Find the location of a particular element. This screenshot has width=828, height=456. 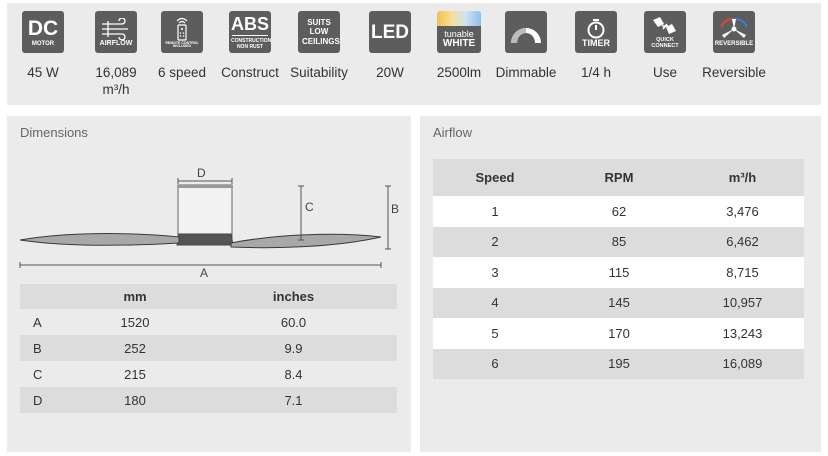

low-ceilings-icon: SUITS LOW CEILINGS is located at coordinates (319, 32).